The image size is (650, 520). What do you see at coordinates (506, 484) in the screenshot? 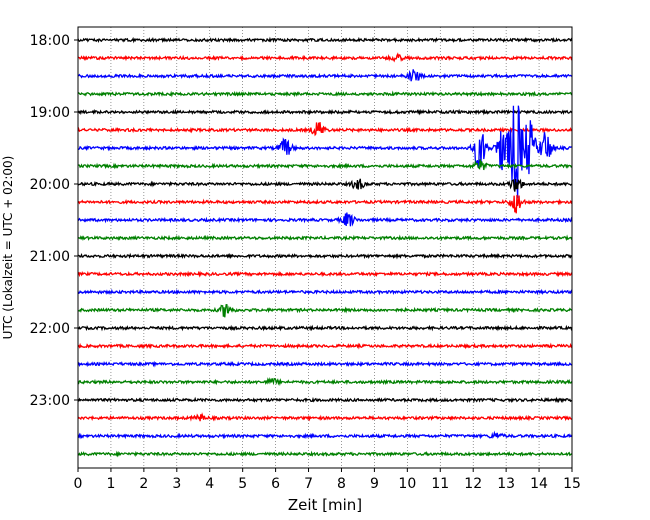
I see `x-tick-label: 13` at bounding box center [506, 484].